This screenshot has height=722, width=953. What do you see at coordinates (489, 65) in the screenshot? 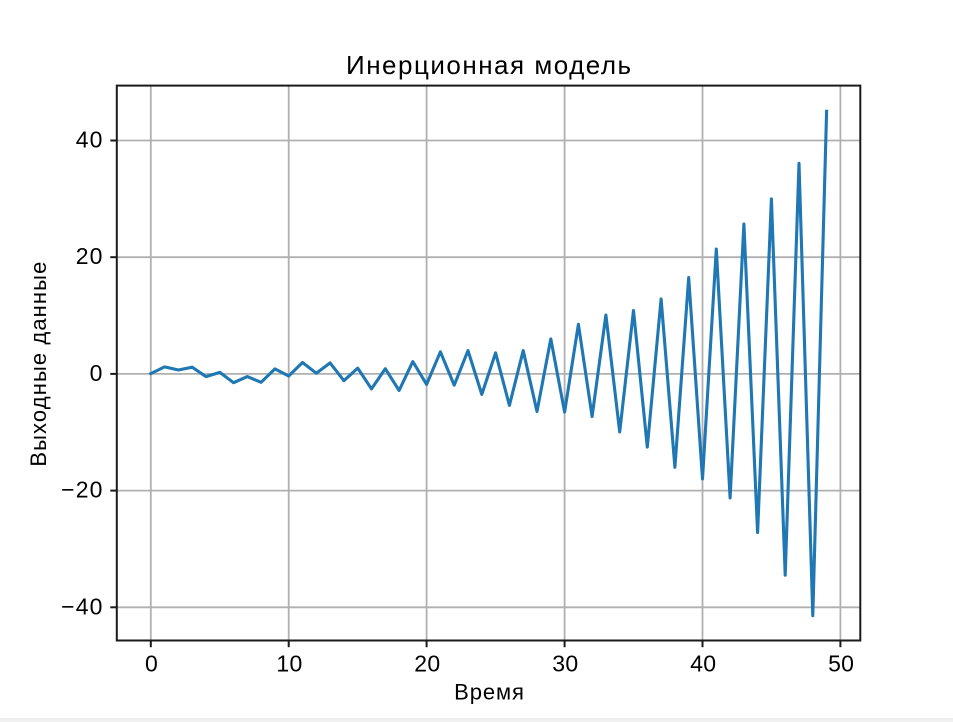
I see `svg-text: Инерционная модель` at bounding box center [489, 65].